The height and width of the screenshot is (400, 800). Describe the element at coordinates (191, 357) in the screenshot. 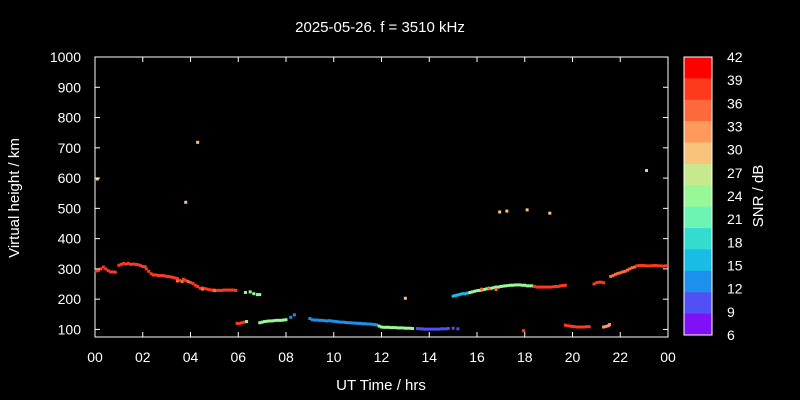

I see `x-tick-label: 04` at that location.